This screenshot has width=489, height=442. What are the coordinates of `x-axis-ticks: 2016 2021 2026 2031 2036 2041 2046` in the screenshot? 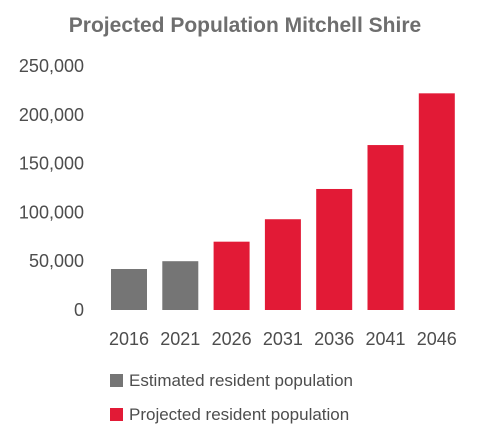 It's located at (283, 339).